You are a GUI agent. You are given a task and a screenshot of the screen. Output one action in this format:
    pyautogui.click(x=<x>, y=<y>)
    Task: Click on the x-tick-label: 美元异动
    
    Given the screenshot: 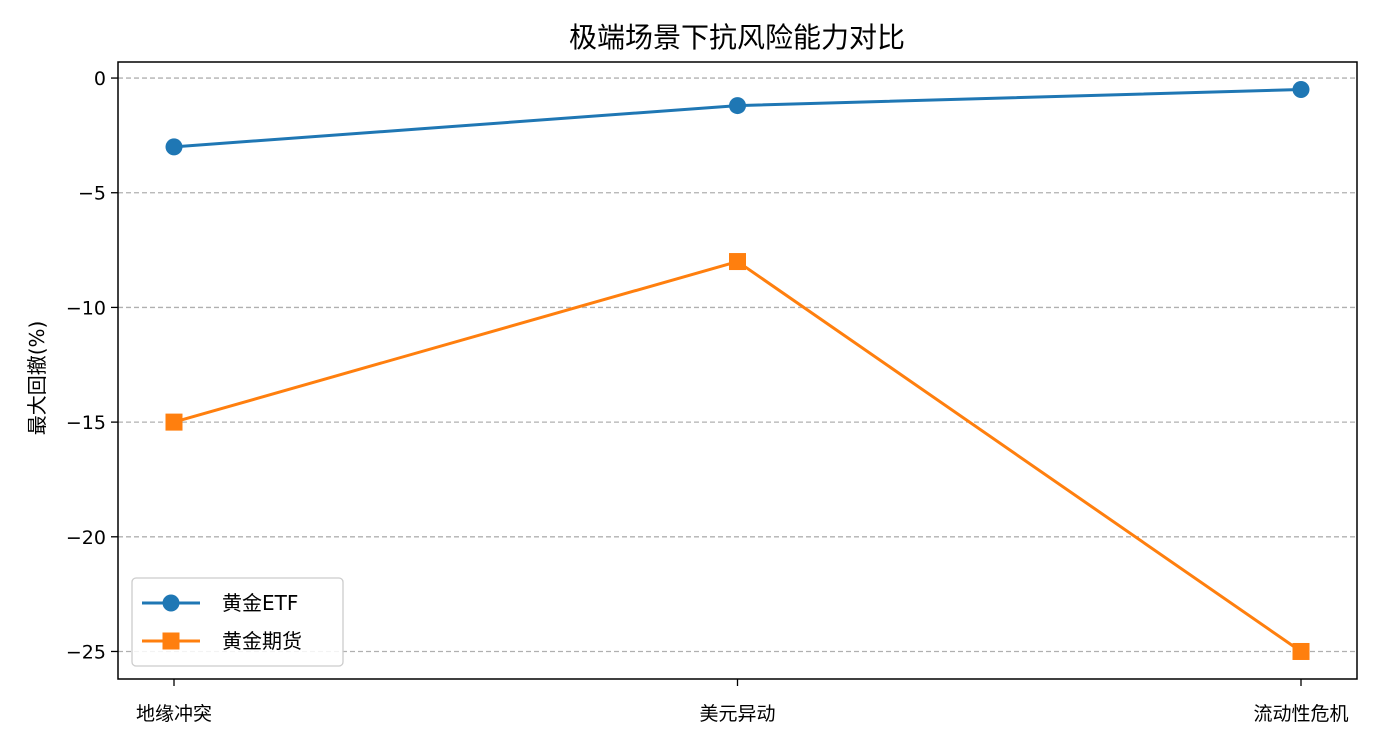 What is the action you would take?
    pyautogui.click(x=737, y=714)
    